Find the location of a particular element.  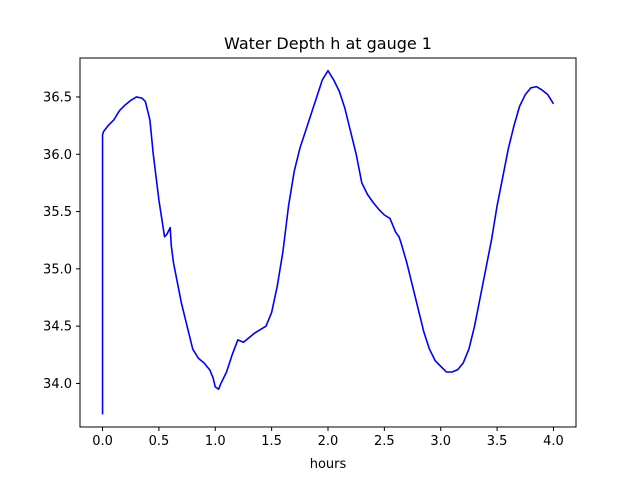

chart-title: Water Depth h at gauge 1 is located at coordinates (328, 43).